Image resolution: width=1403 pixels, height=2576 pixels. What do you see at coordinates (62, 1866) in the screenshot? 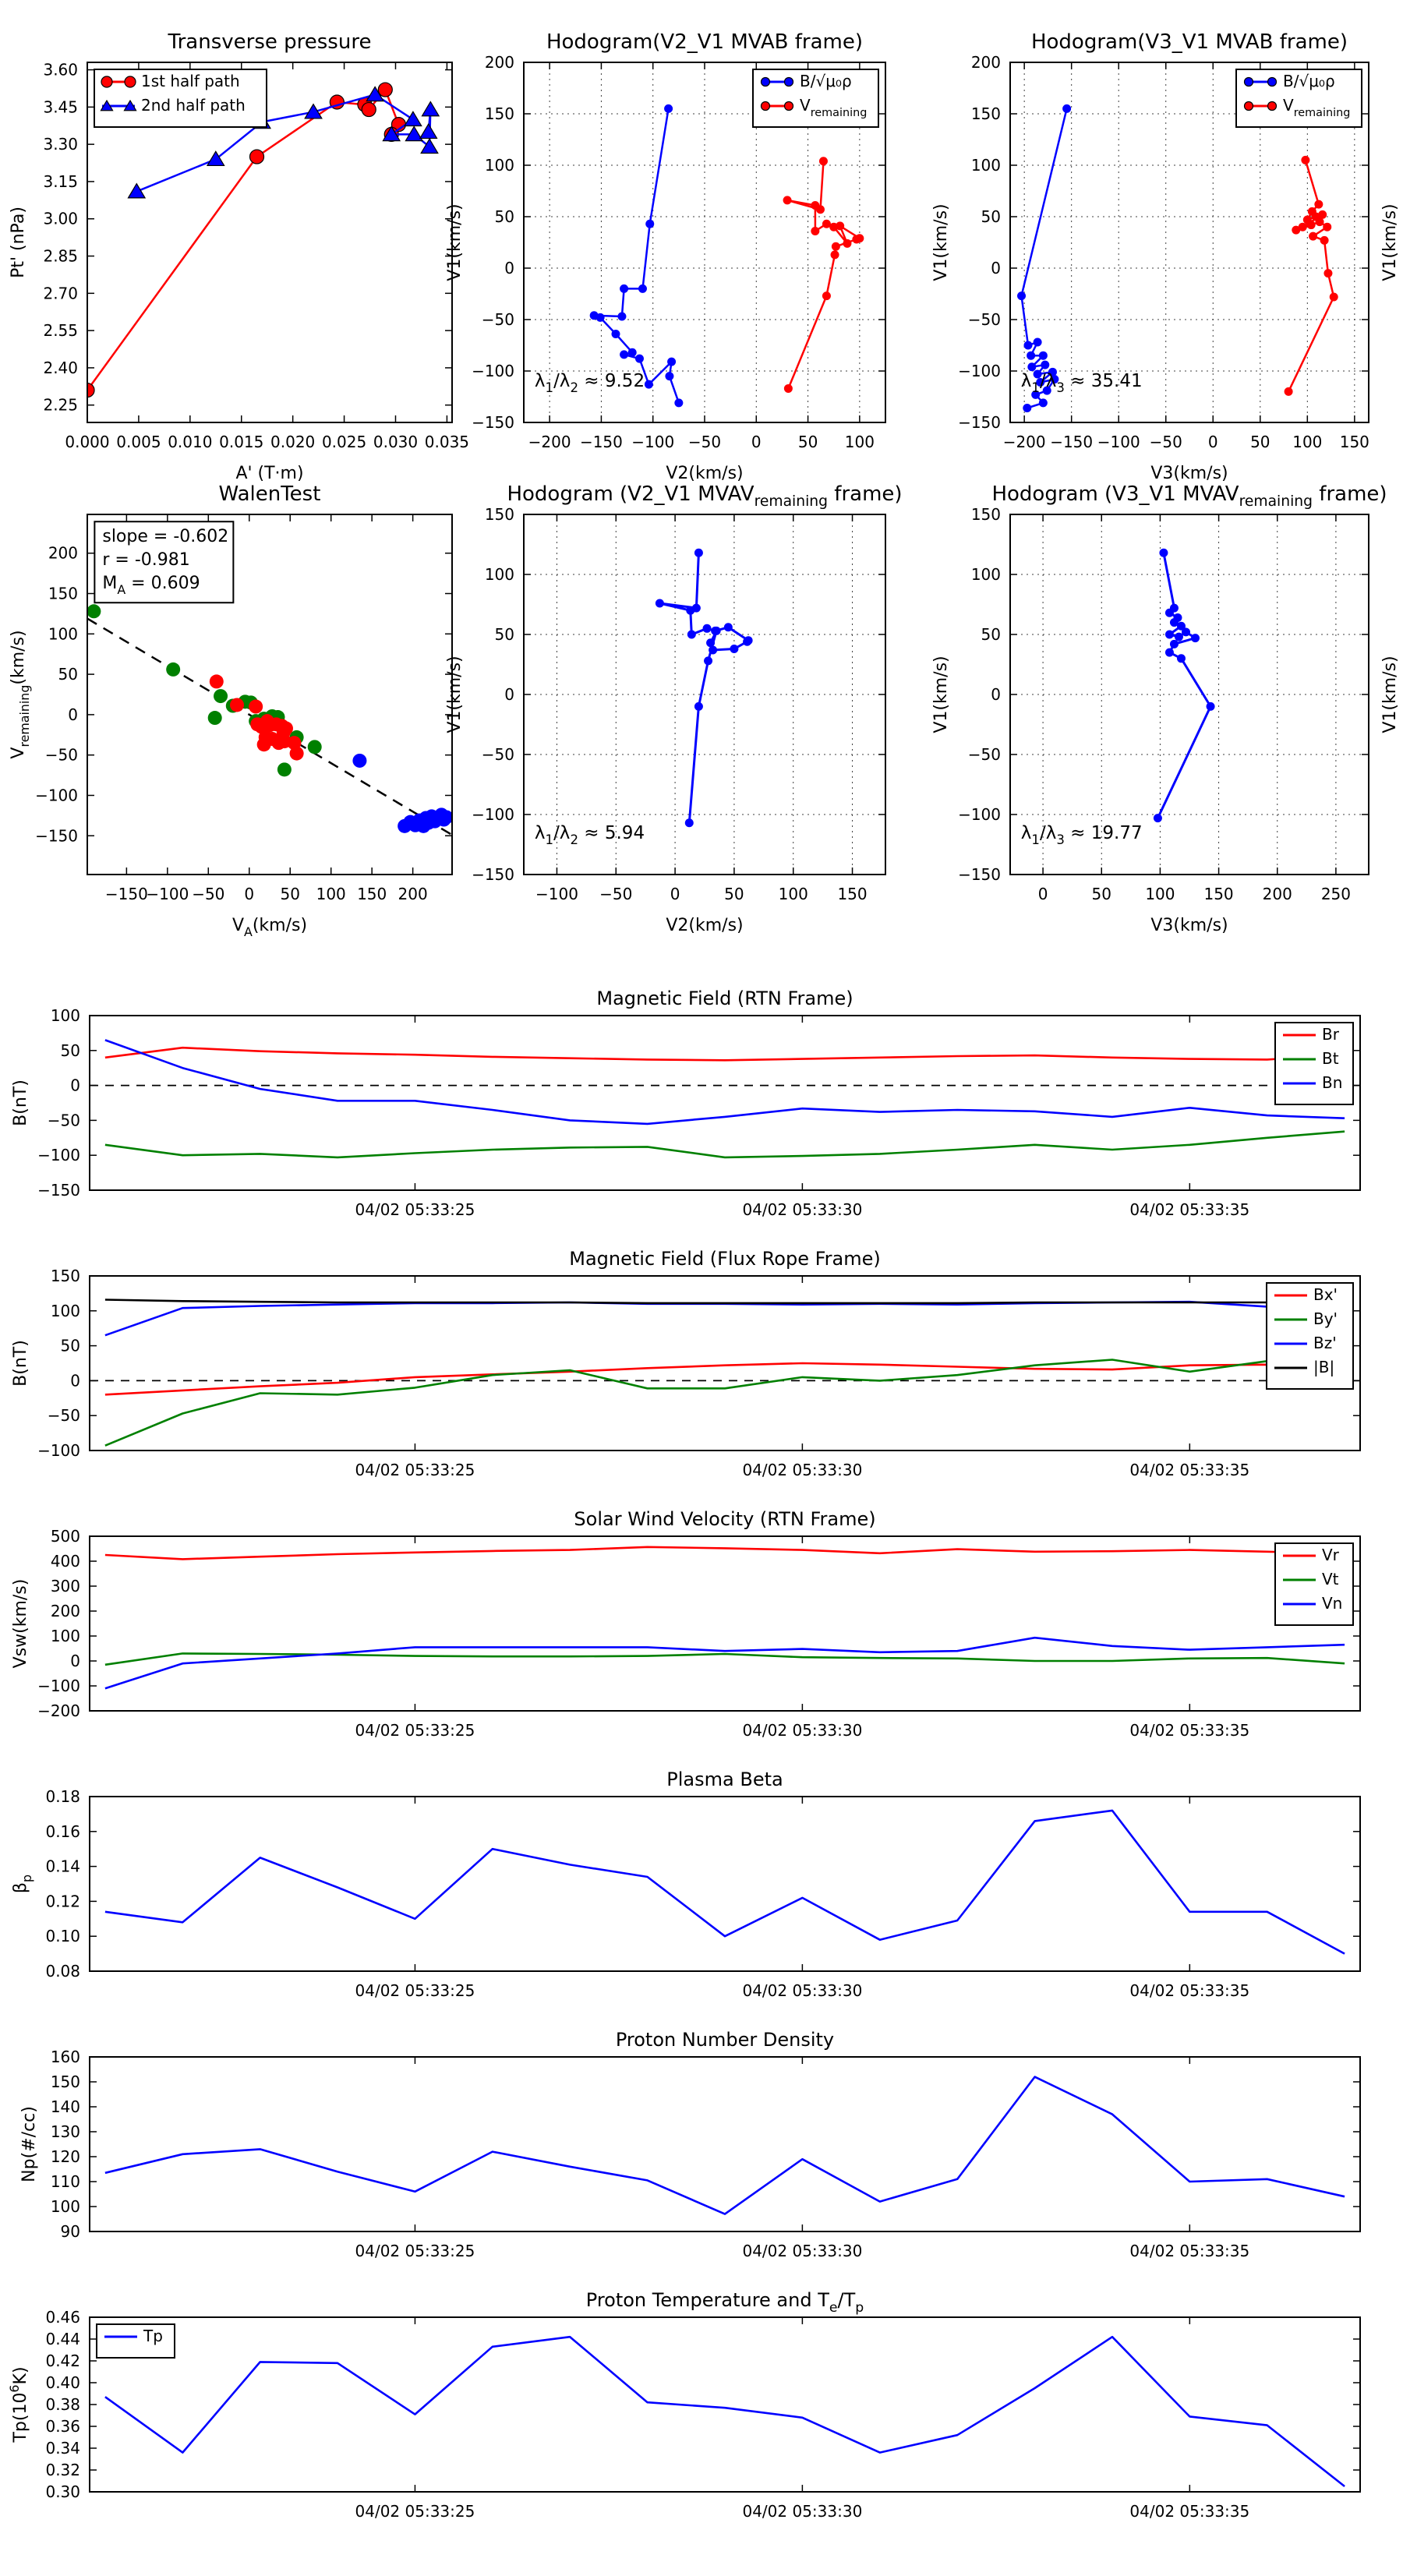
I see `y-tick-label: 0.14` at bounding box center [62, 1866].